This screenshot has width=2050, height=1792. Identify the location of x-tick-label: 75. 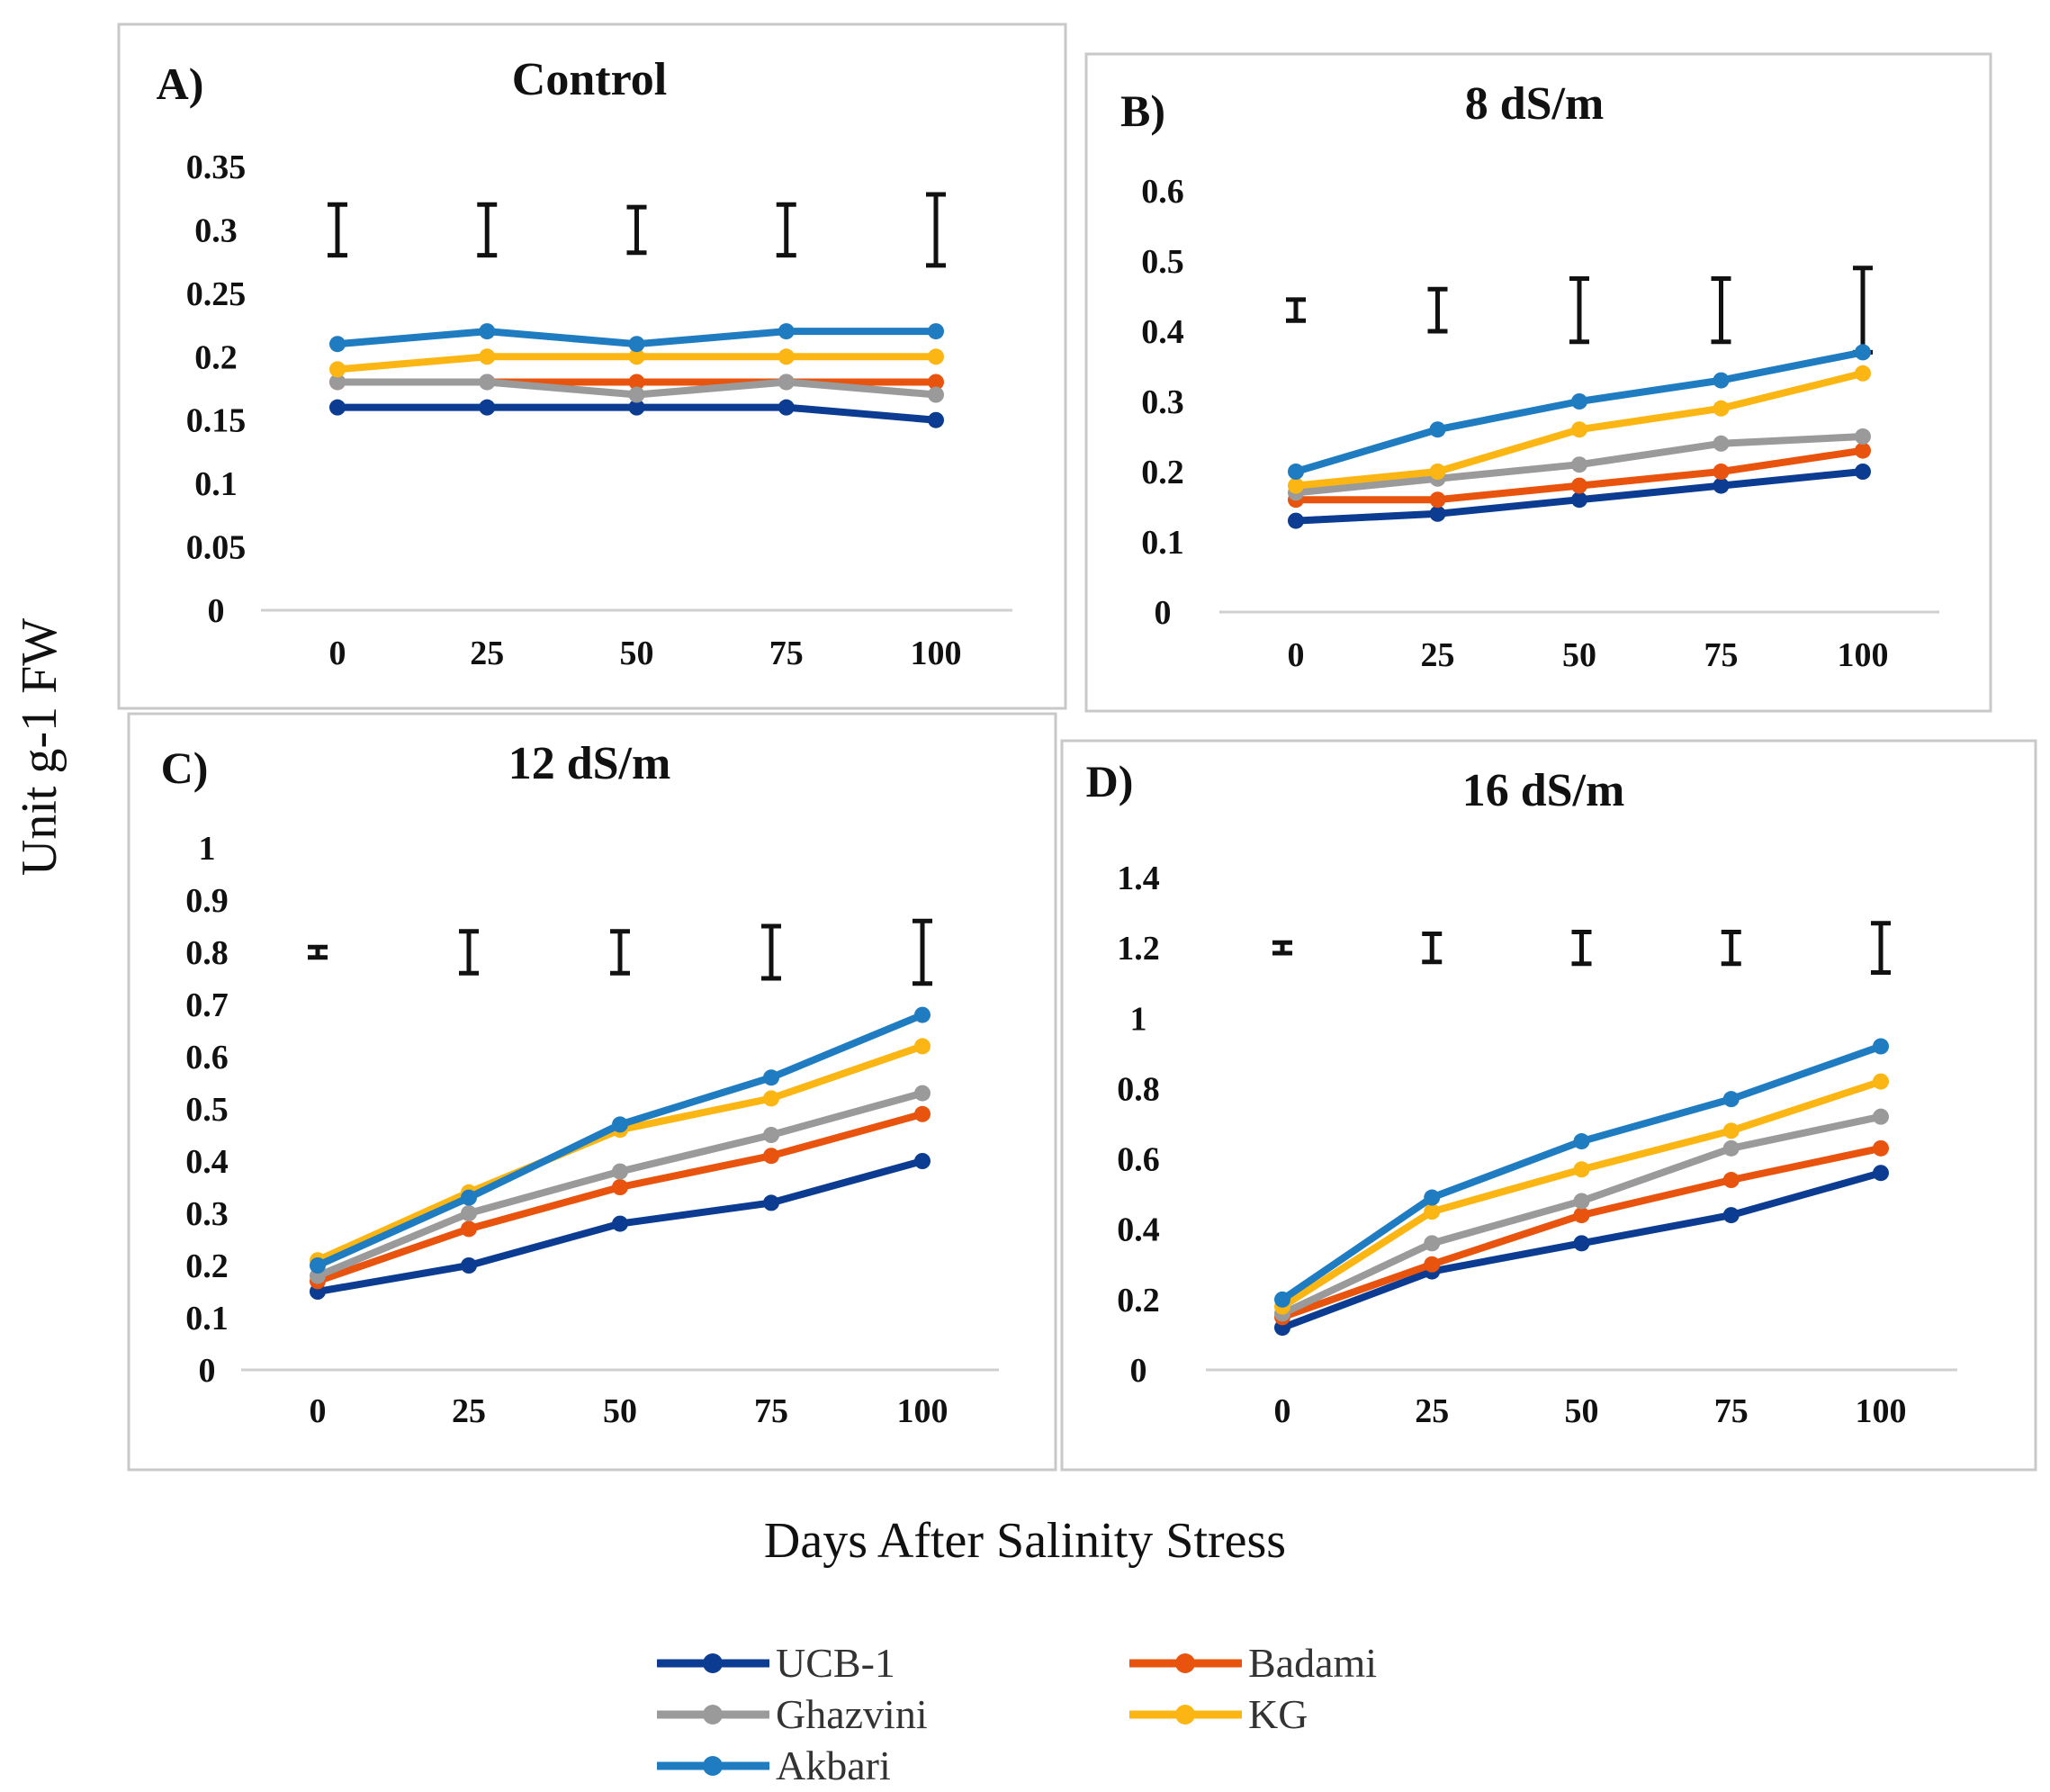
(787, 654).